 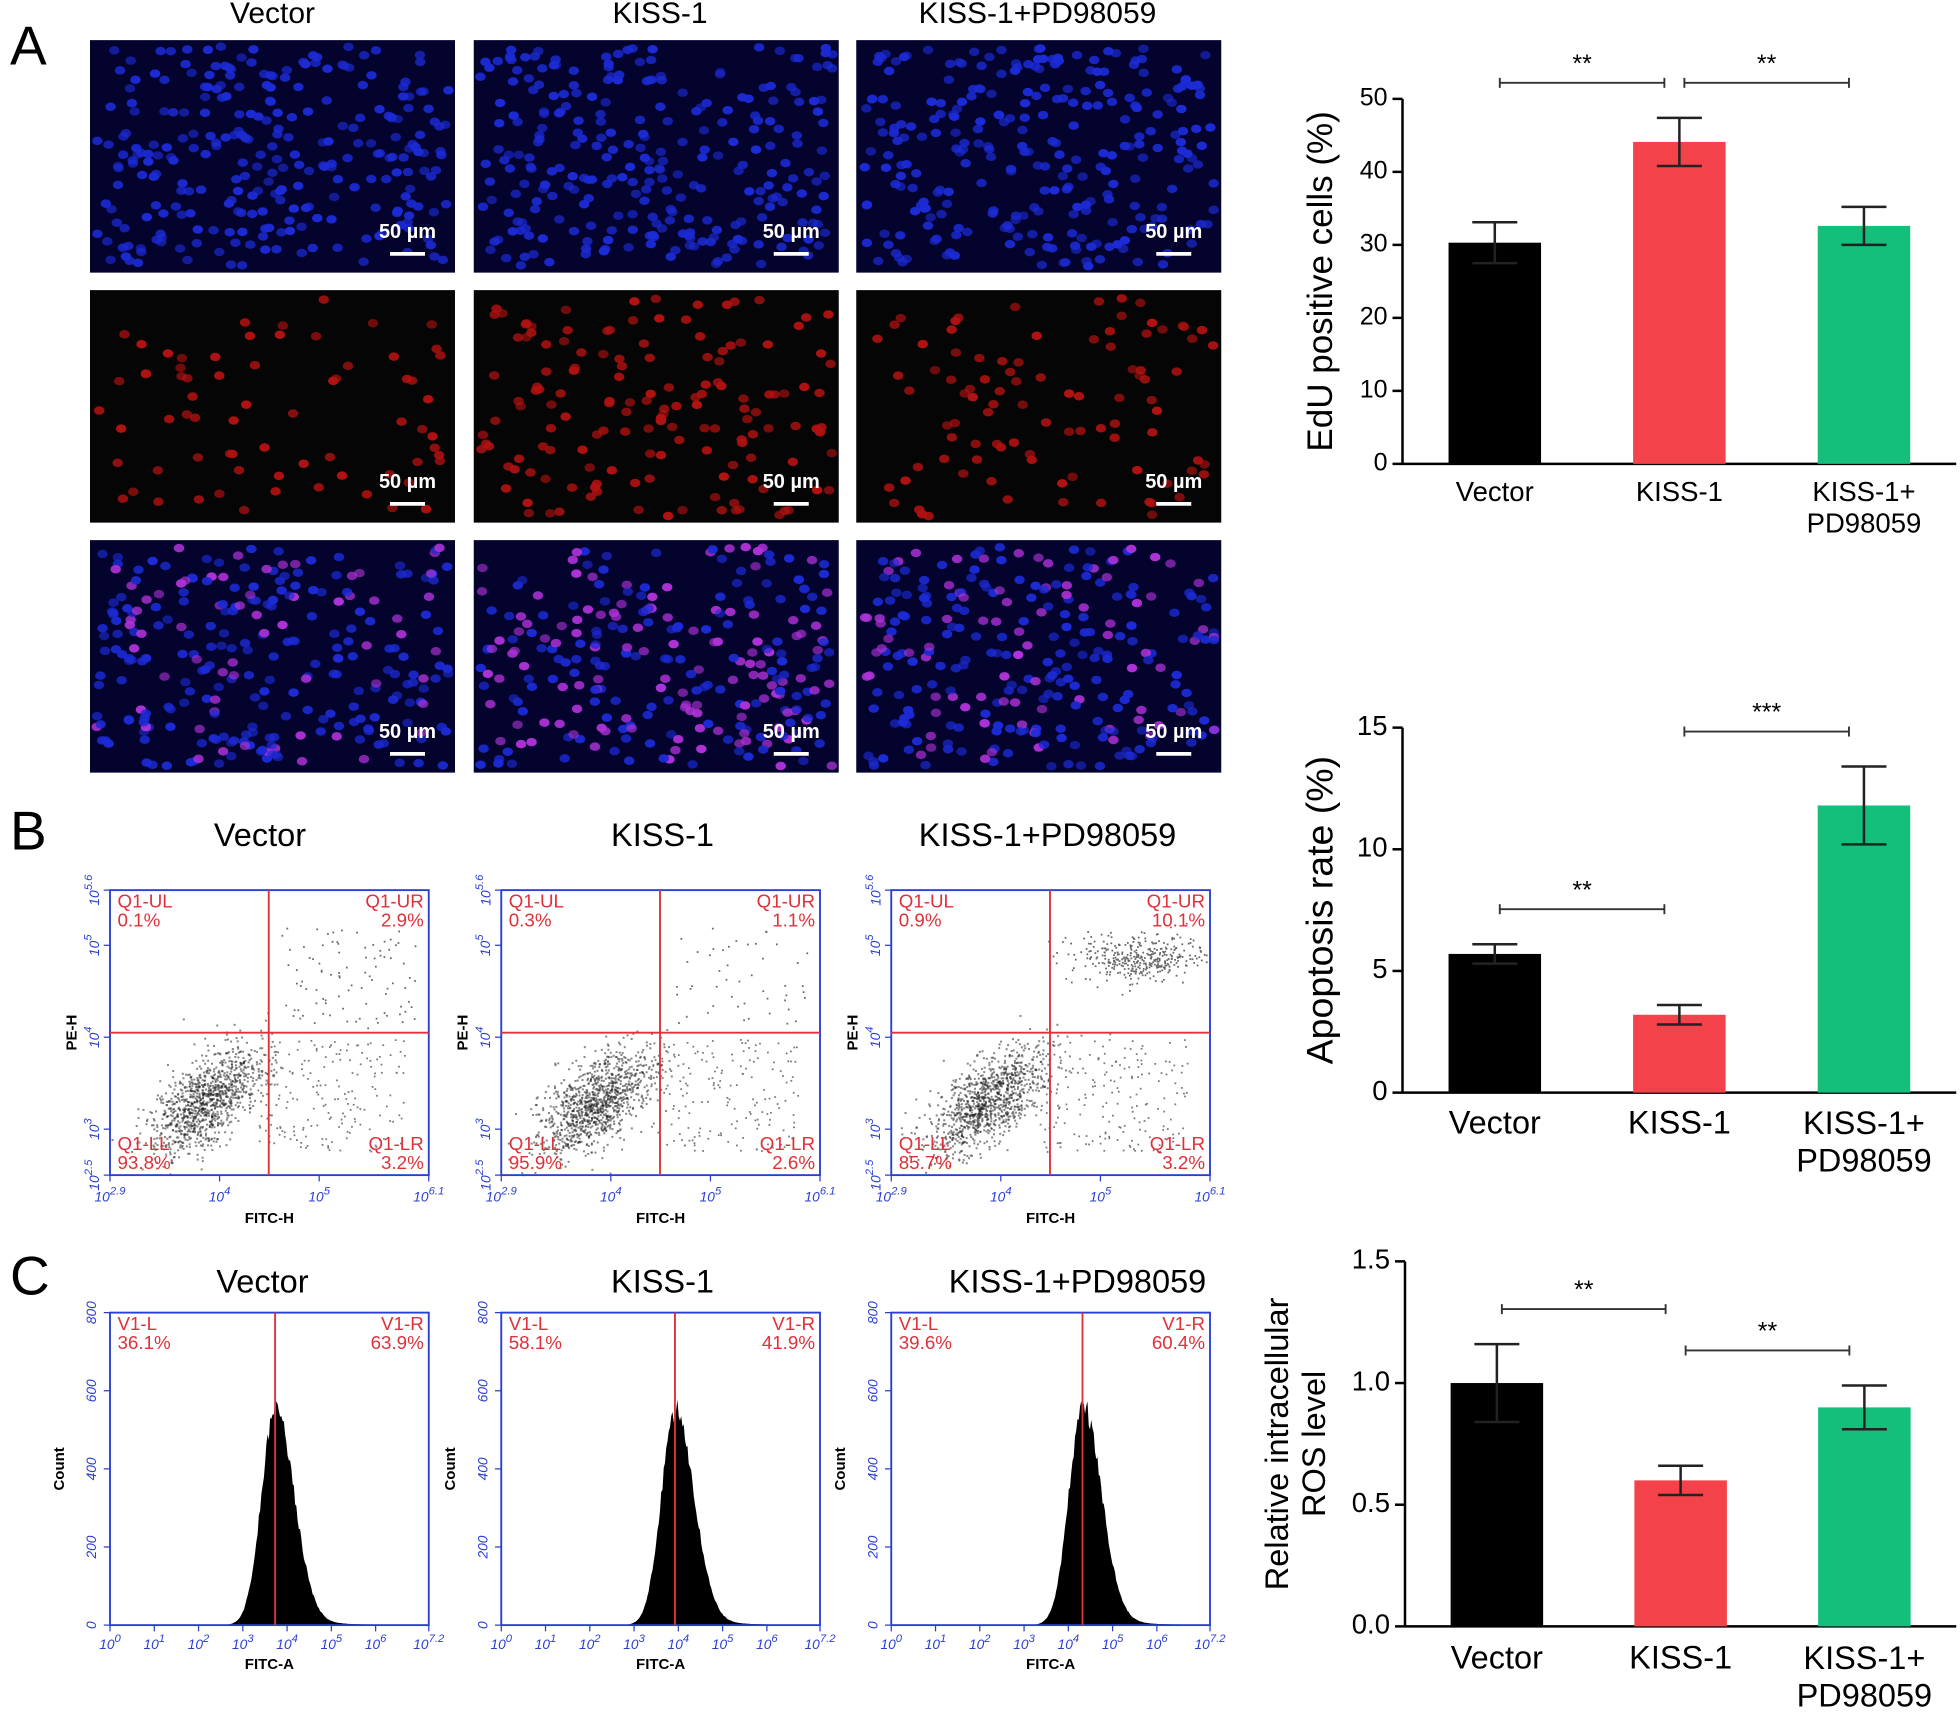 What do you see at coordinates (485, 898) in the screenshot?
I see `tick-base: 10` at bounding box center [485, 898].